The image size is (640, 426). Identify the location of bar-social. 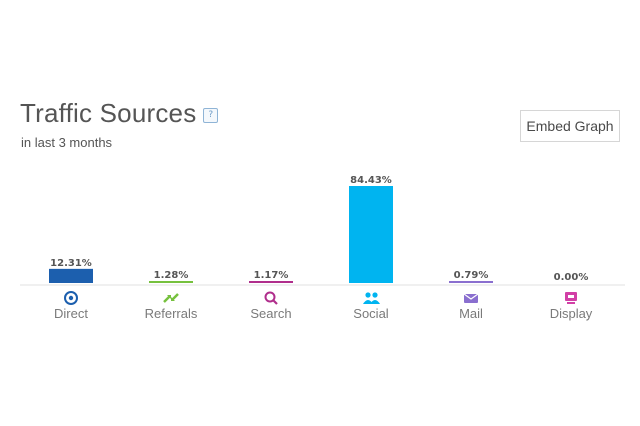
(371, 234).